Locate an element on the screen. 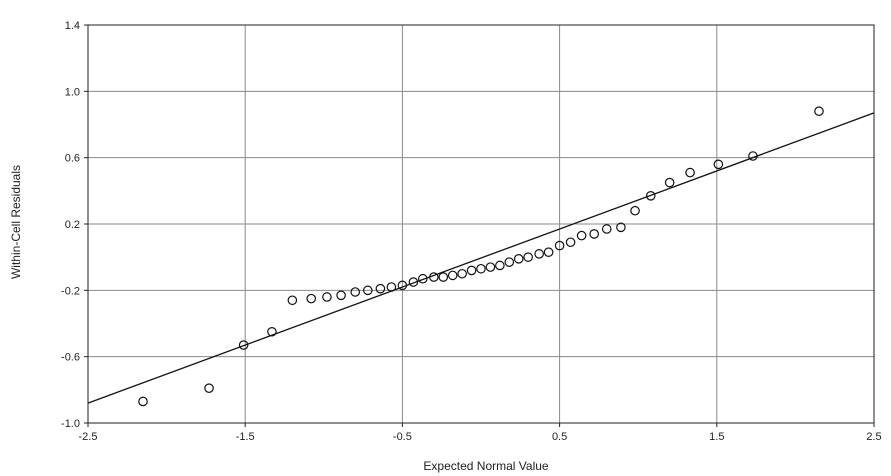 The width and height of the screenshot is (891, 476). y-tick-label: 0.6 is located at coordinates (72, 159).